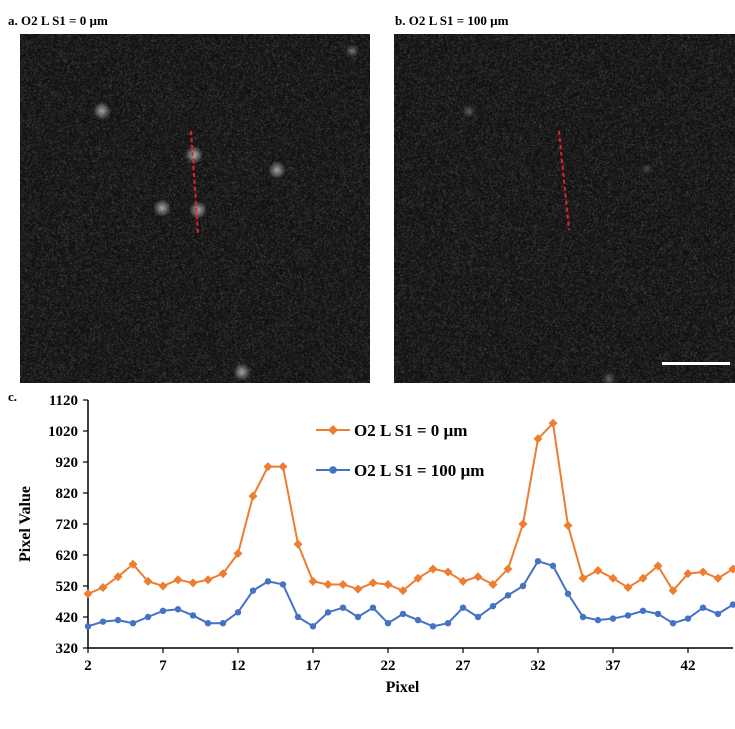  Describe the element at coordinates (419, 470) in the screenshot. I see `legend-label-1: O2 L S1 = 100 µm` at that location.